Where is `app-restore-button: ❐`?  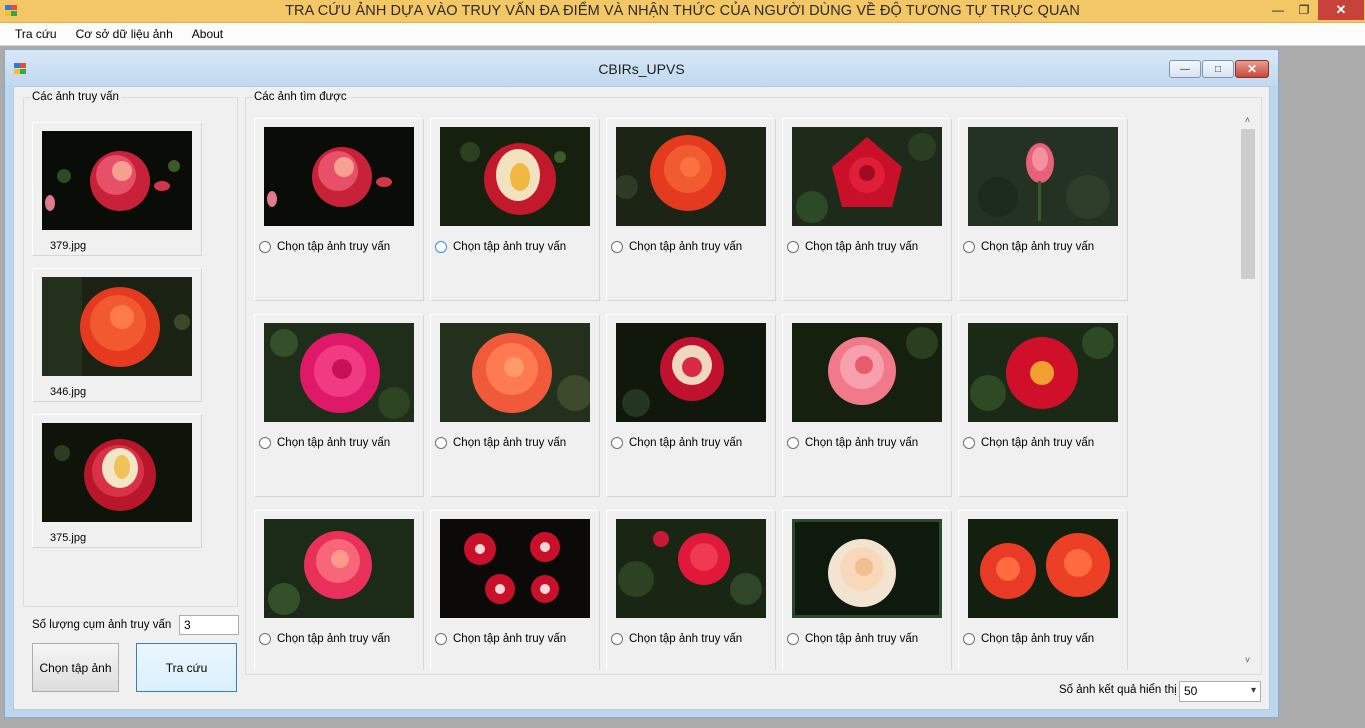 app-restore-button: ❐ is located at coordinates (1304, 10).